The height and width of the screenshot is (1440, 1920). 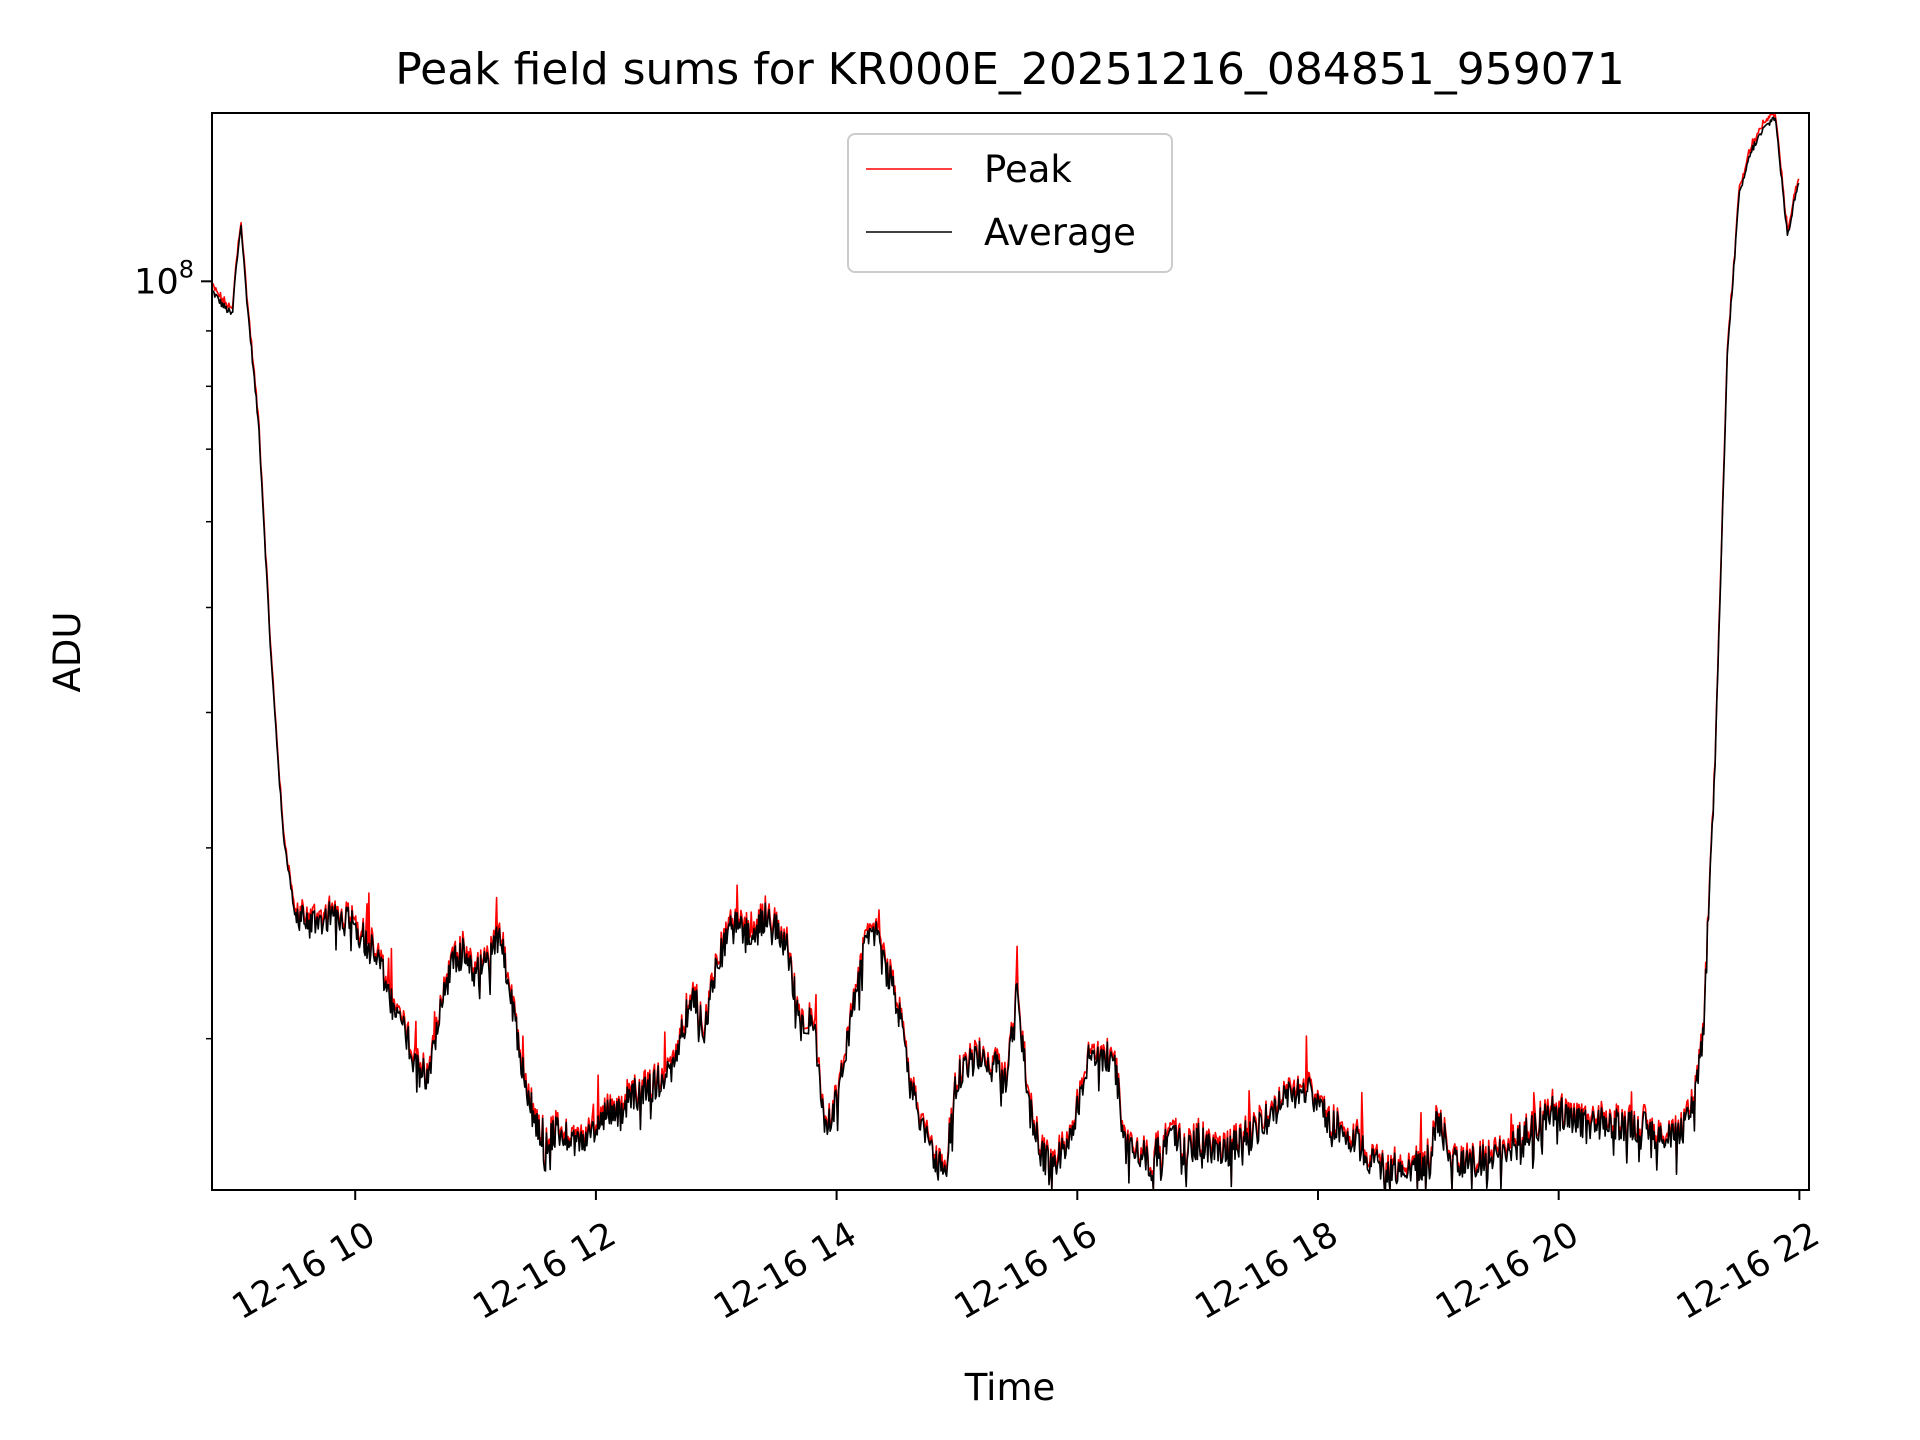 What do you see at coordinates (1060, 232) in the screenshot?
I see `legend-label-average: Average` at bounding box center [1060, 232].